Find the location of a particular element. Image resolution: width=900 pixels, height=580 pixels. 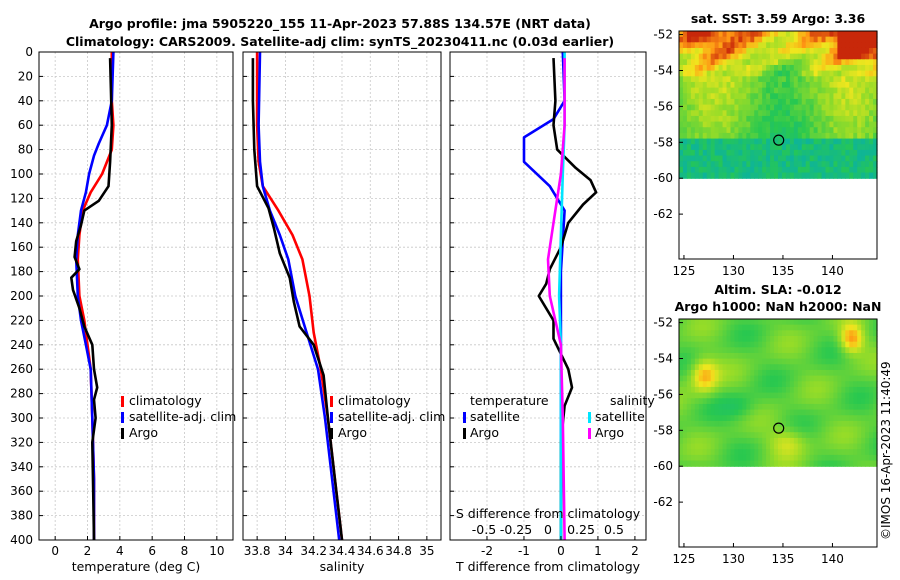

legend-label: Argo is located at coordinates (609, 432).